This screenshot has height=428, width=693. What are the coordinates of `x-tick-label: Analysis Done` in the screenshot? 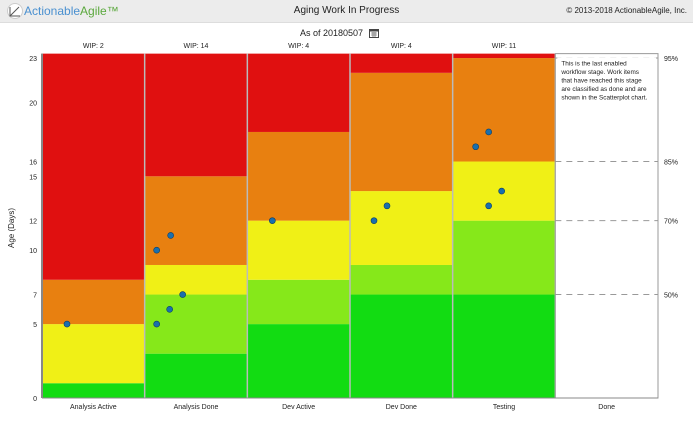 It's located at (196, 407).